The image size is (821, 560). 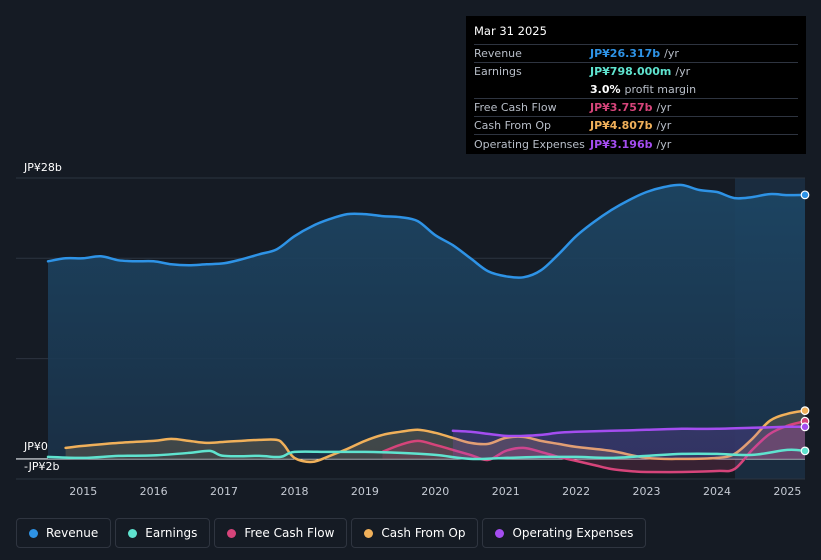 I want to click on y-zero-label: JP¥0, so click(x=35, y=446).